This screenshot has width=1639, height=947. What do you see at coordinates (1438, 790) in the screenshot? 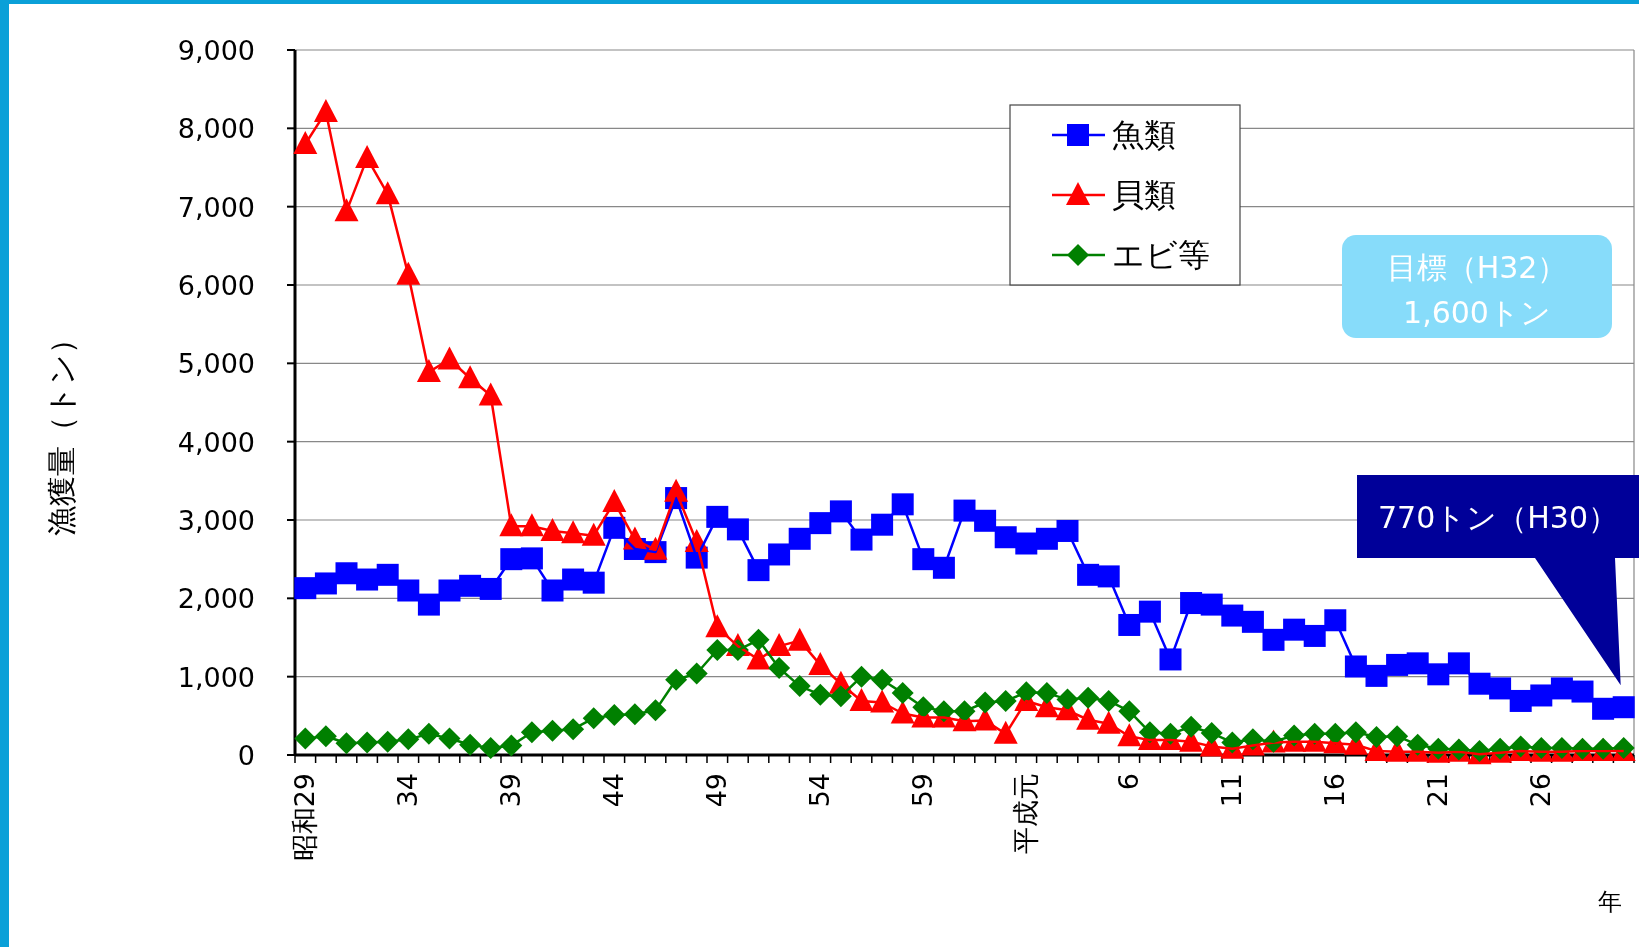
I see `x-tick-label: 21` at bounding box center [1438, 790].